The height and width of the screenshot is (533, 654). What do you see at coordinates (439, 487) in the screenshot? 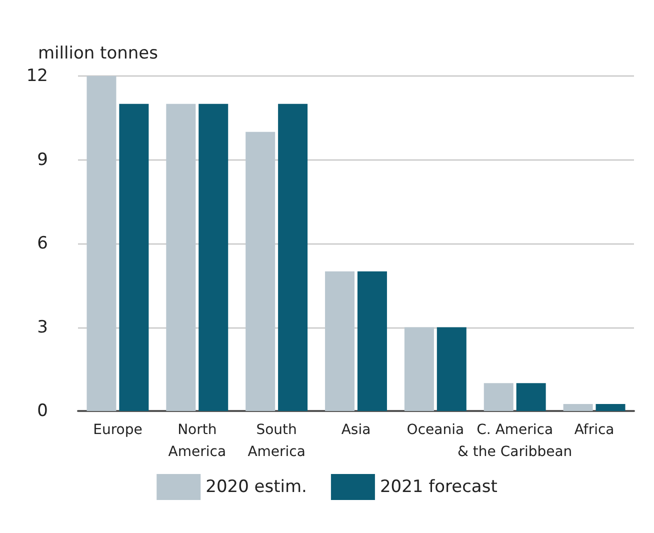
I see `legend-label: 2021 forecast` at bounding box center [439, 487].